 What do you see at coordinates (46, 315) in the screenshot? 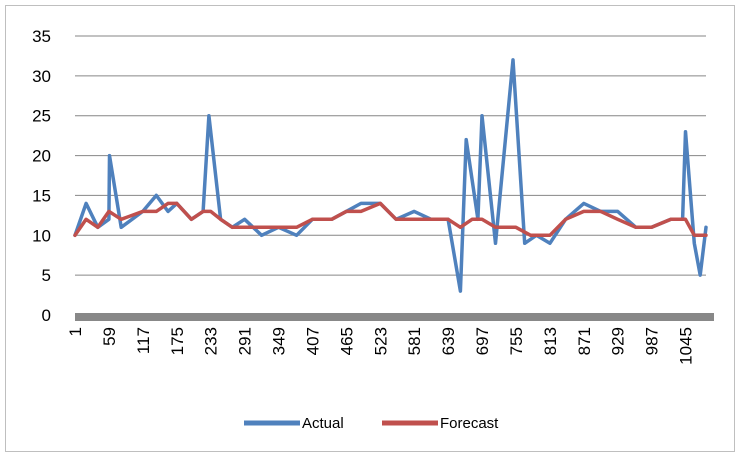
I see `y-tick-label: 0` at bounding box center [46, 315].